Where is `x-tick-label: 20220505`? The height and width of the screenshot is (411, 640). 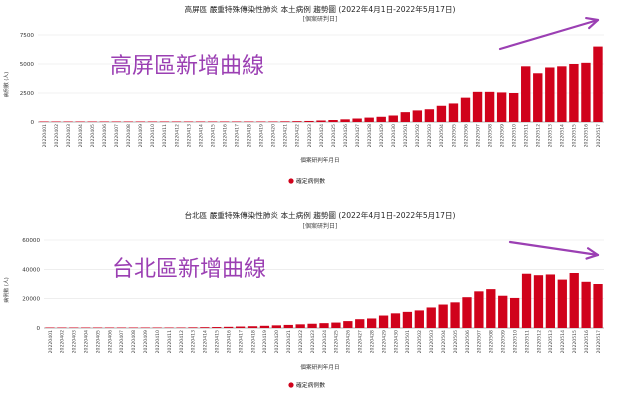
x-tick-label: 20220505 is located at coordinates (454, 135).